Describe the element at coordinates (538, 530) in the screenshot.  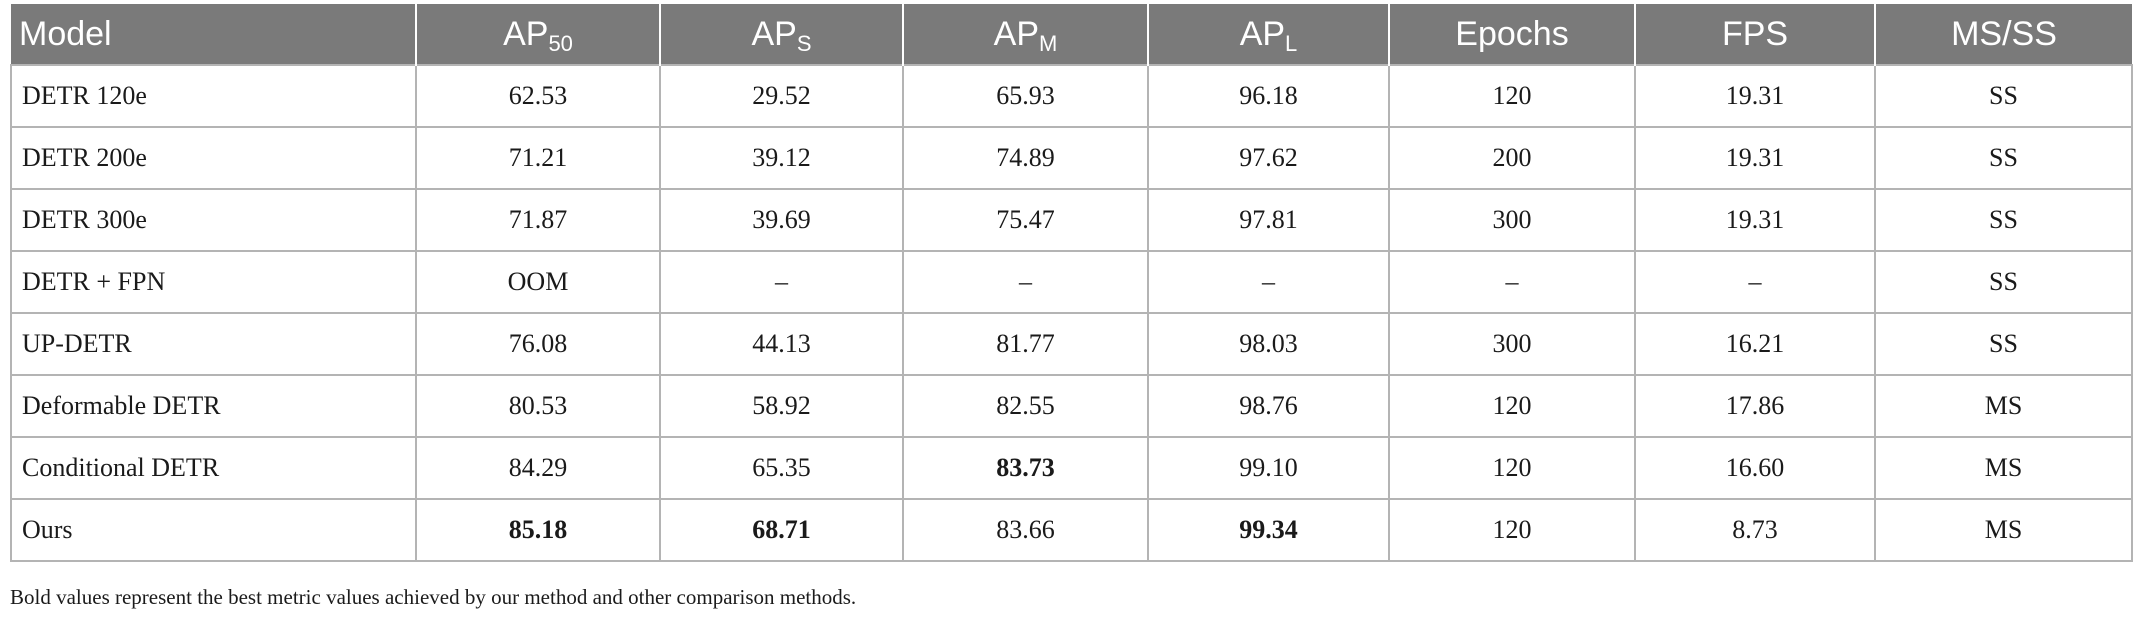
I see `table-cell: 85.18` at that location.